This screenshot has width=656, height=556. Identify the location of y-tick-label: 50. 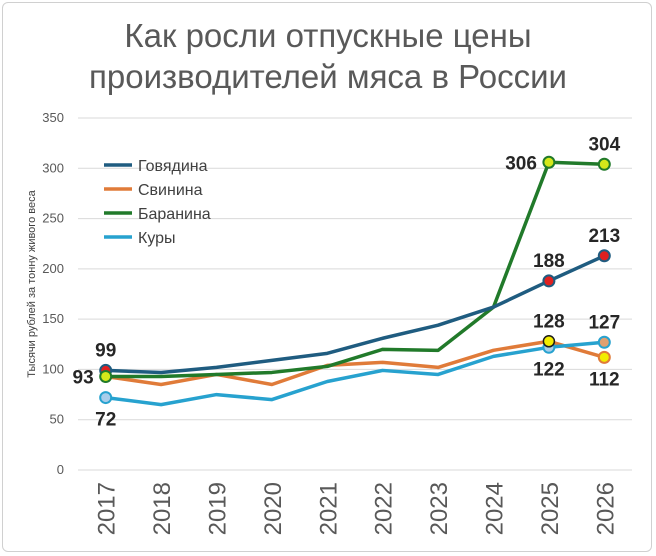
(57, 419).